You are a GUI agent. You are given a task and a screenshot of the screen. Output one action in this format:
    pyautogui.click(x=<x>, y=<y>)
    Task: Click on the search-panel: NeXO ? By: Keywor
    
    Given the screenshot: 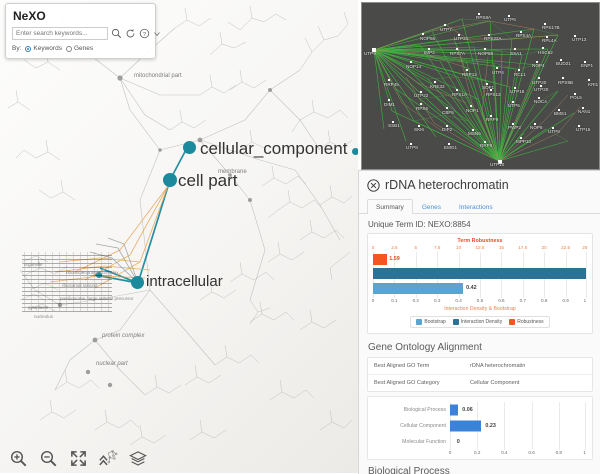 What is the action you would take?
    pyautogui.click(x=82, y=31)
    